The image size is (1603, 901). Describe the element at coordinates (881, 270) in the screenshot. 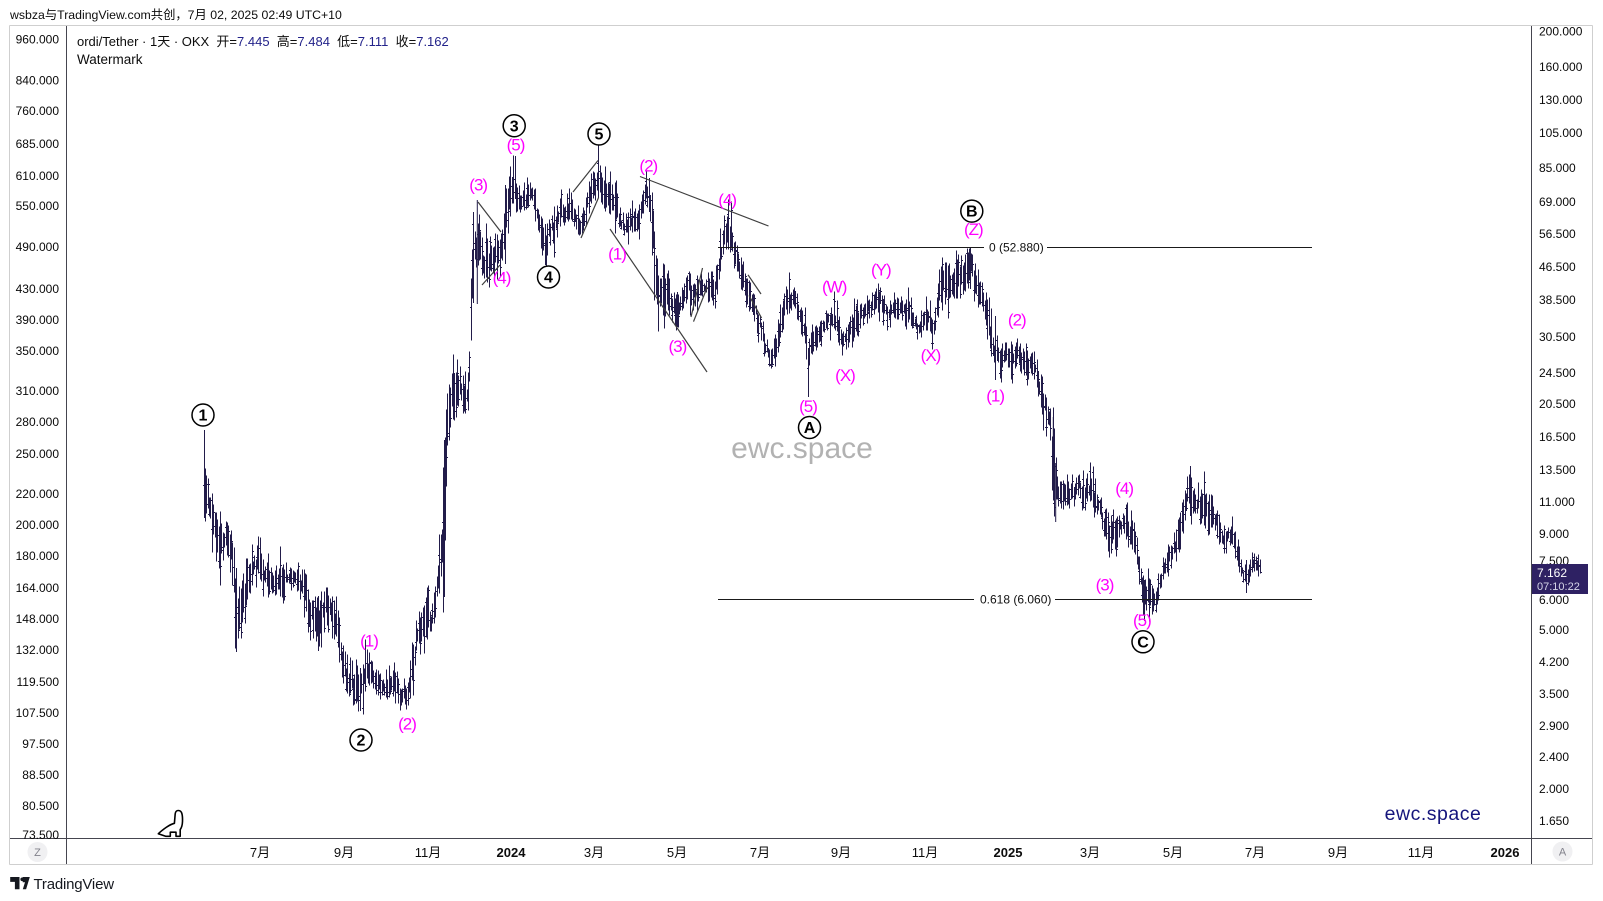

I see `svg-text: (Y)` at that location.